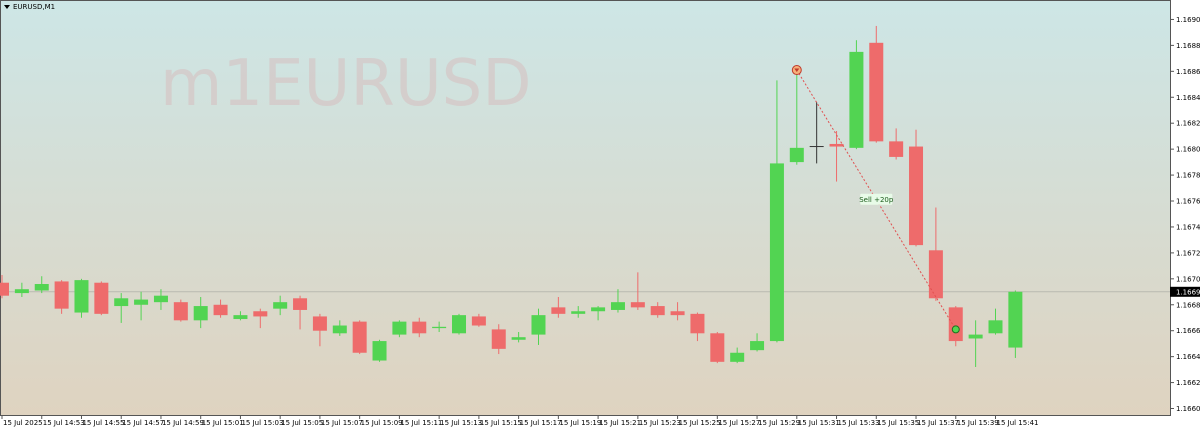 The height and width of the screenshot is (430, 1200). What do you see at coordinates (955, 329) in the screenshot?
I see `trade-close-marker` at bounding box center [955, 329].